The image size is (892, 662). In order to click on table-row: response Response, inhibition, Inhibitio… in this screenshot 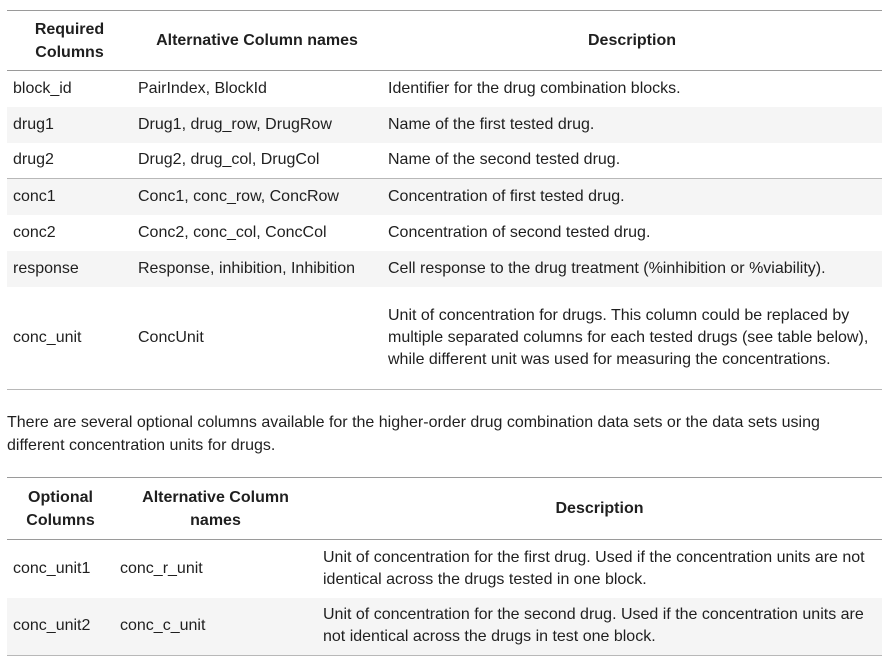, I will do `click(444, 268)`.